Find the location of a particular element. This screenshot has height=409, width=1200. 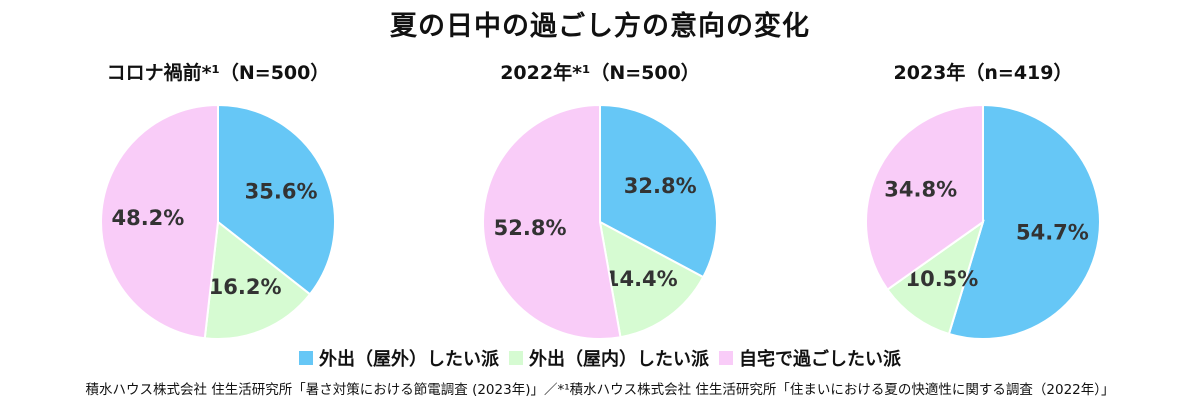

pie-label-indoor-out: 14.4% is located at coordinates (641, 279).